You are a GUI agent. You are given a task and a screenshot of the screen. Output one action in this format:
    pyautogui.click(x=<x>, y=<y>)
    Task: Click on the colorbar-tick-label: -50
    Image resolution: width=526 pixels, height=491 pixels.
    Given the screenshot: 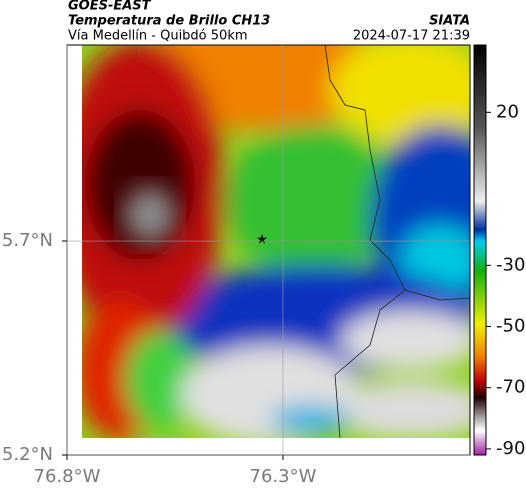 What is the action you would take?
    pyautogui.click(x=510, y=325)
    